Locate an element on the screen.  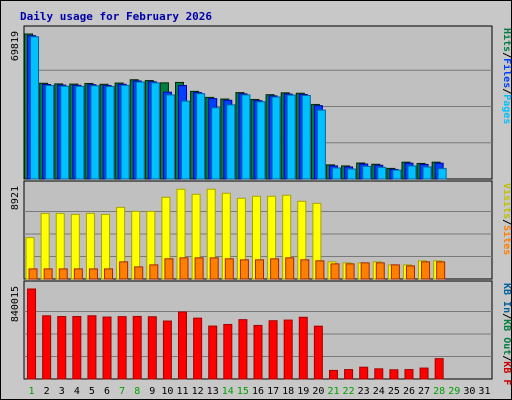
day-label-21: 21 is located at coordinates (333, 391).